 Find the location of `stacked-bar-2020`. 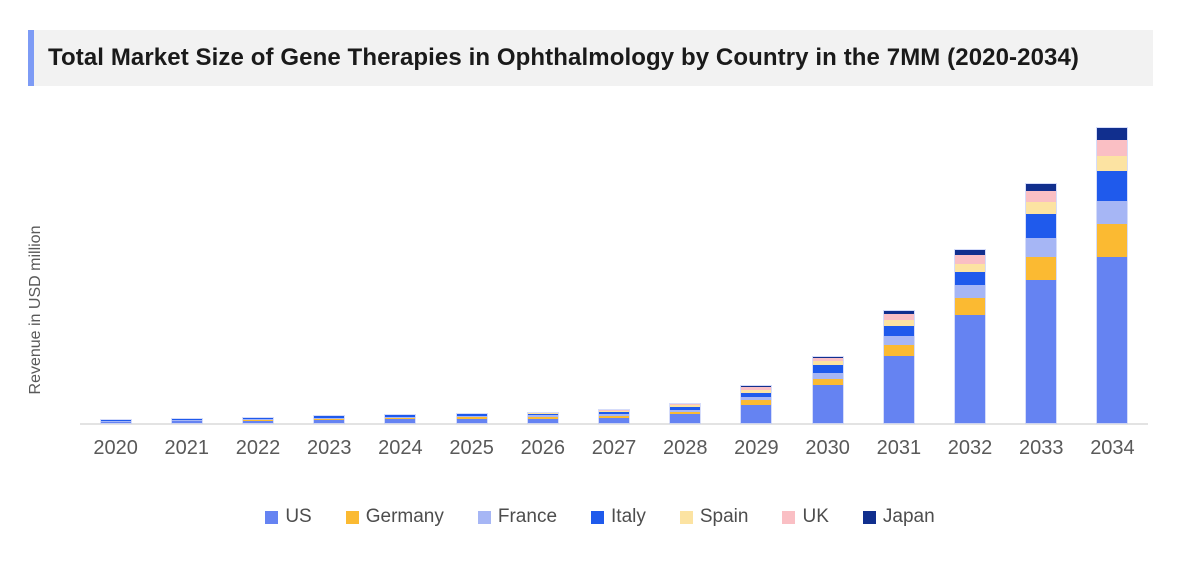

stacked-bar-2020 is located at coordinates (115, 421).